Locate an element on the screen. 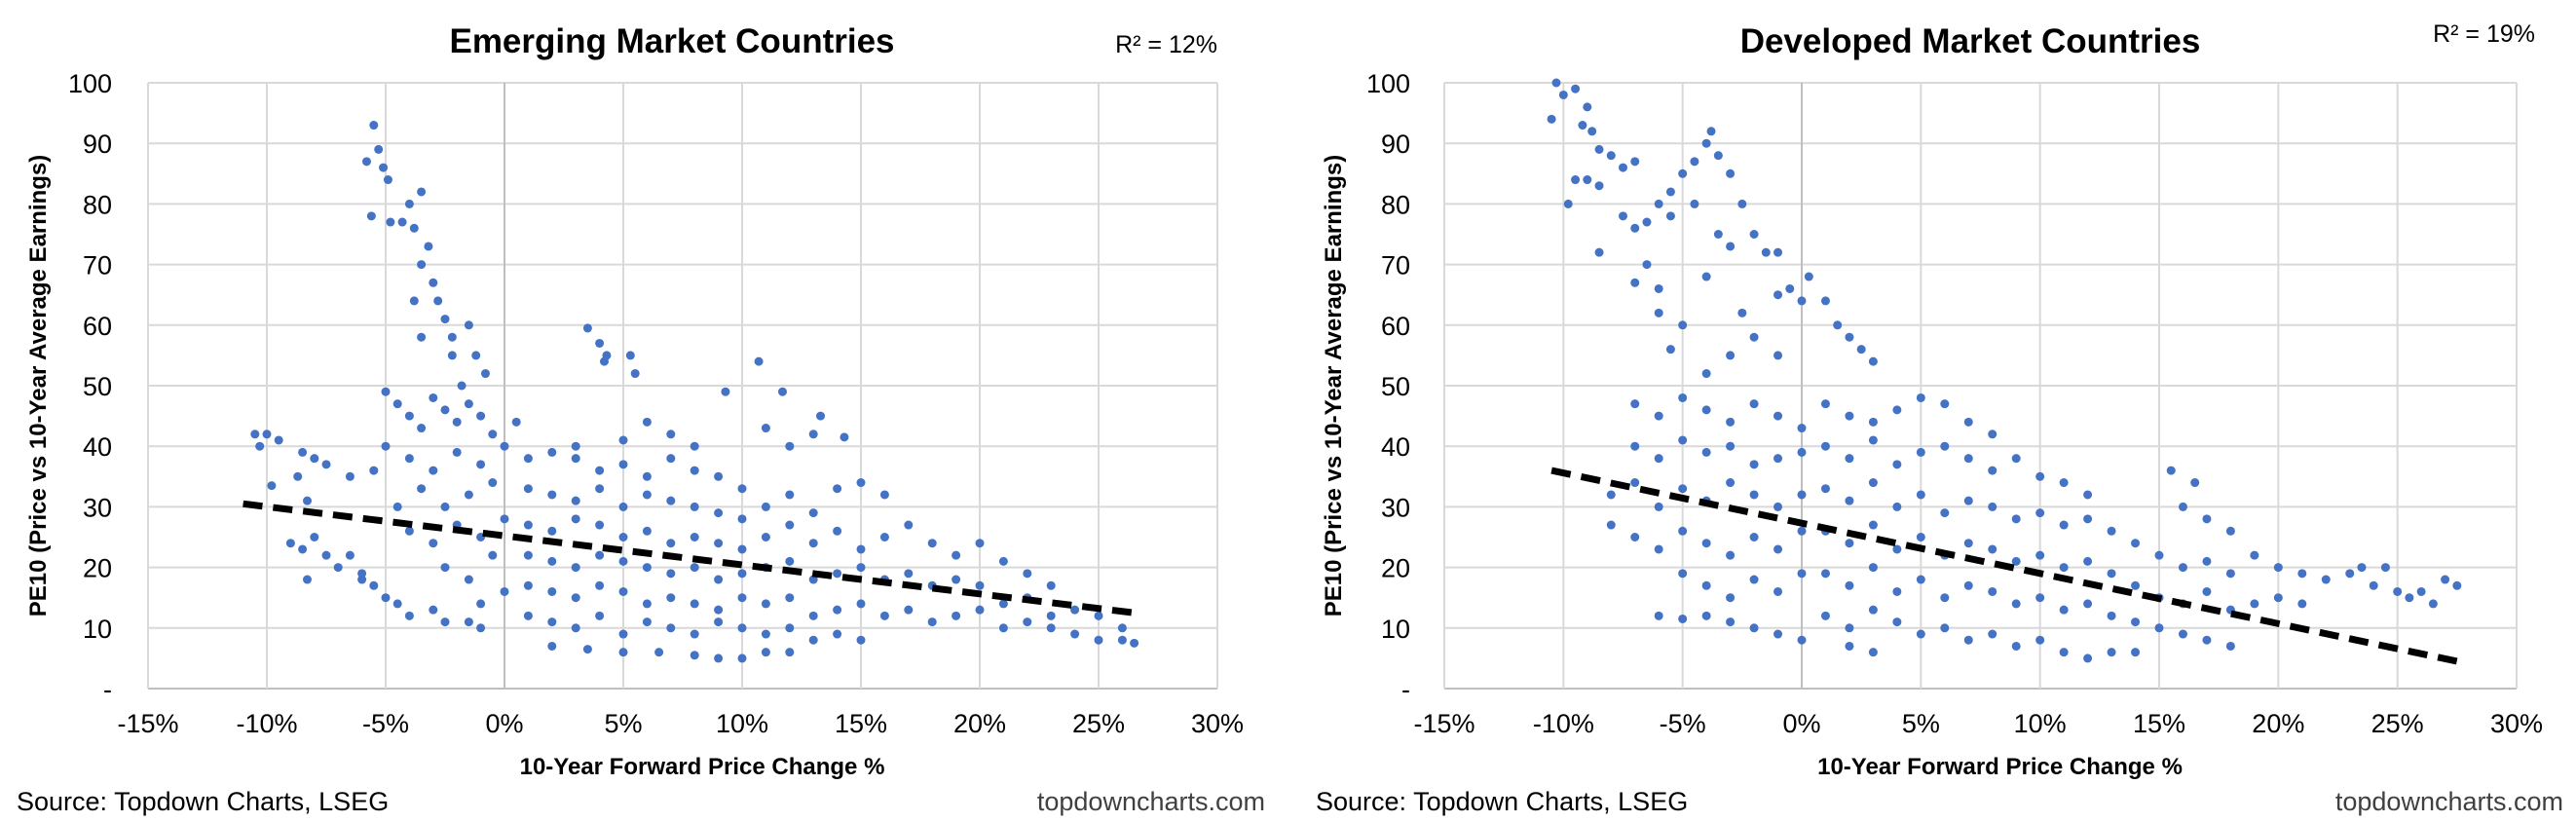  x-tick-label: 5% is located at coordinates (1921, 724).